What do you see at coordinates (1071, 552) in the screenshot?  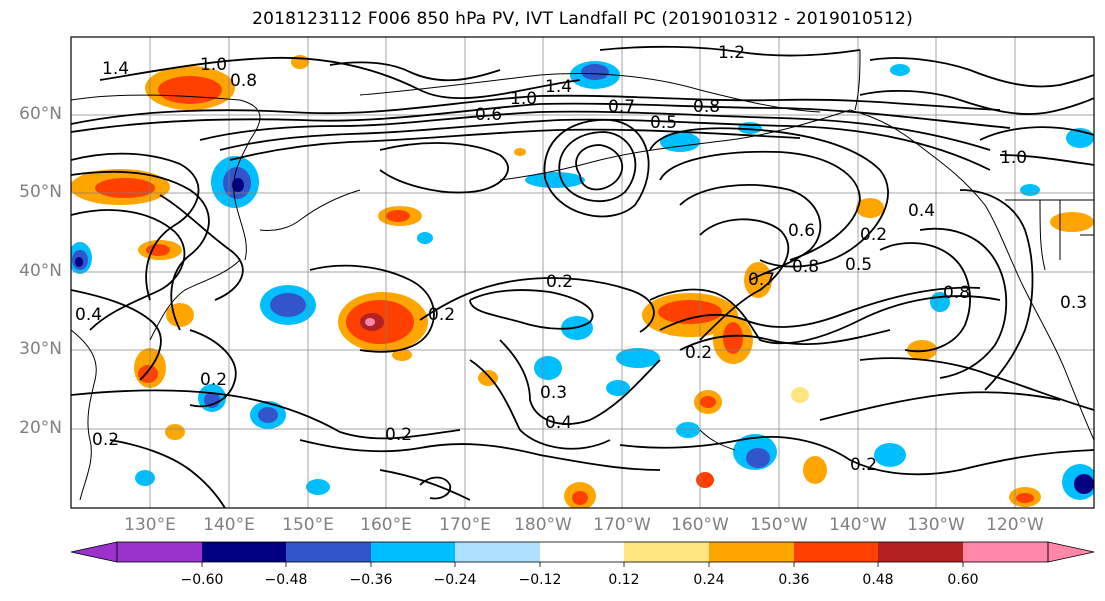 I see `colorbar-extend-max` at bounding box center [1071, 552].